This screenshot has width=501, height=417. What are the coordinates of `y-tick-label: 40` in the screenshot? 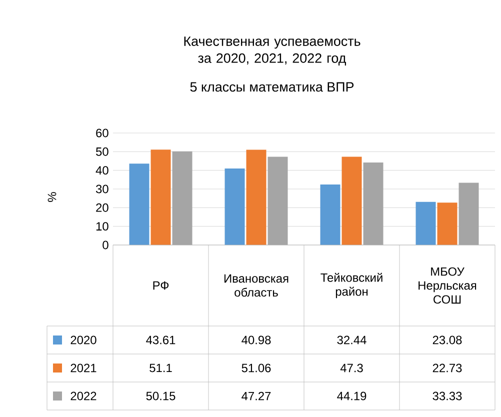 It's located at (102, 170).